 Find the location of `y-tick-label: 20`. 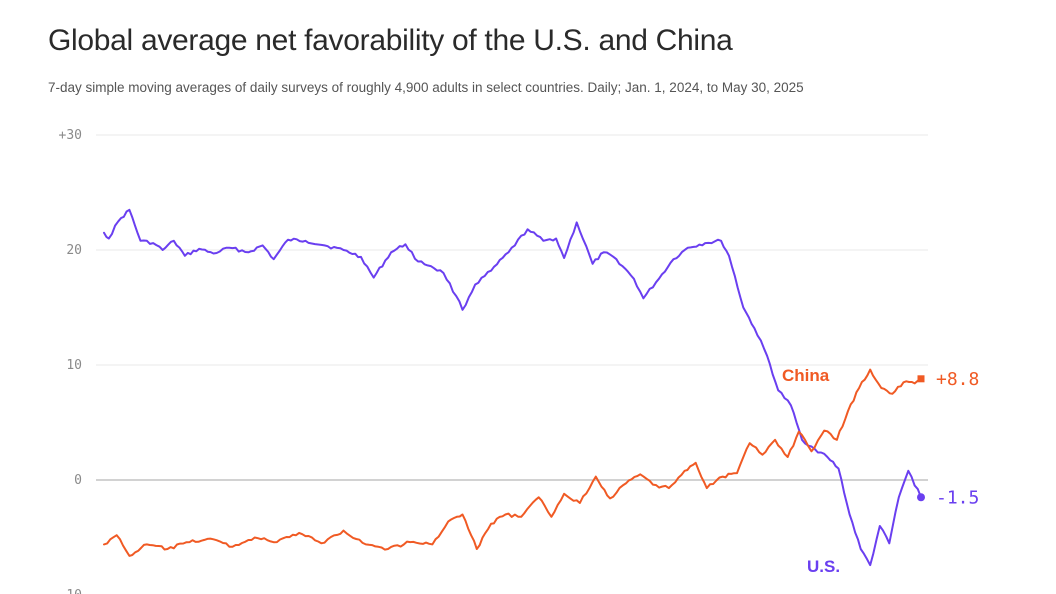

y-tick-label: 20 is located at coordinates (74, 250).